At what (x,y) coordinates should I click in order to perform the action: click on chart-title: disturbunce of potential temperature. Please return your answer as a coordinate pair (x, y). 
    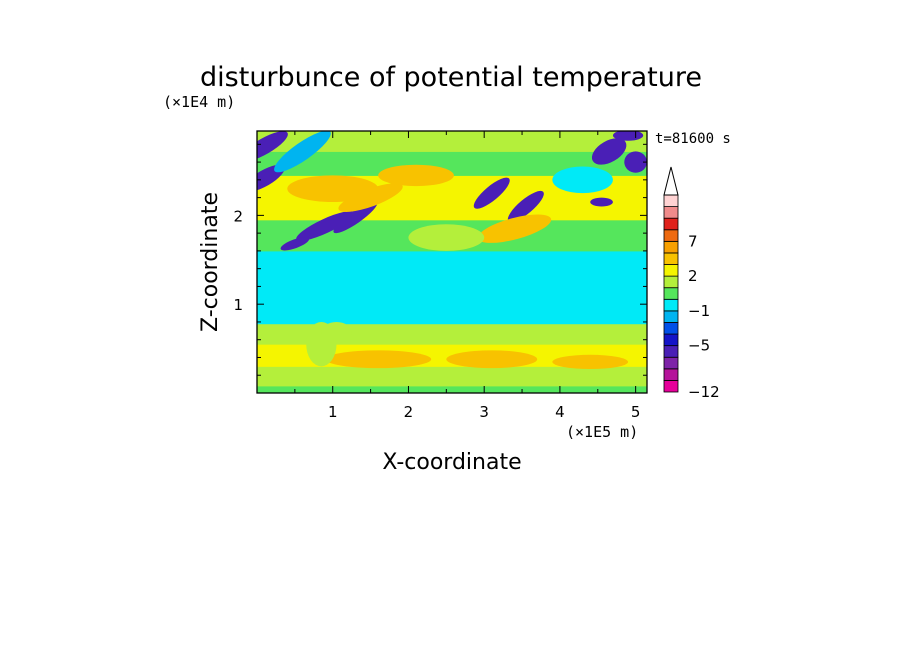
    Looking at the image, I should click on (451, 77).